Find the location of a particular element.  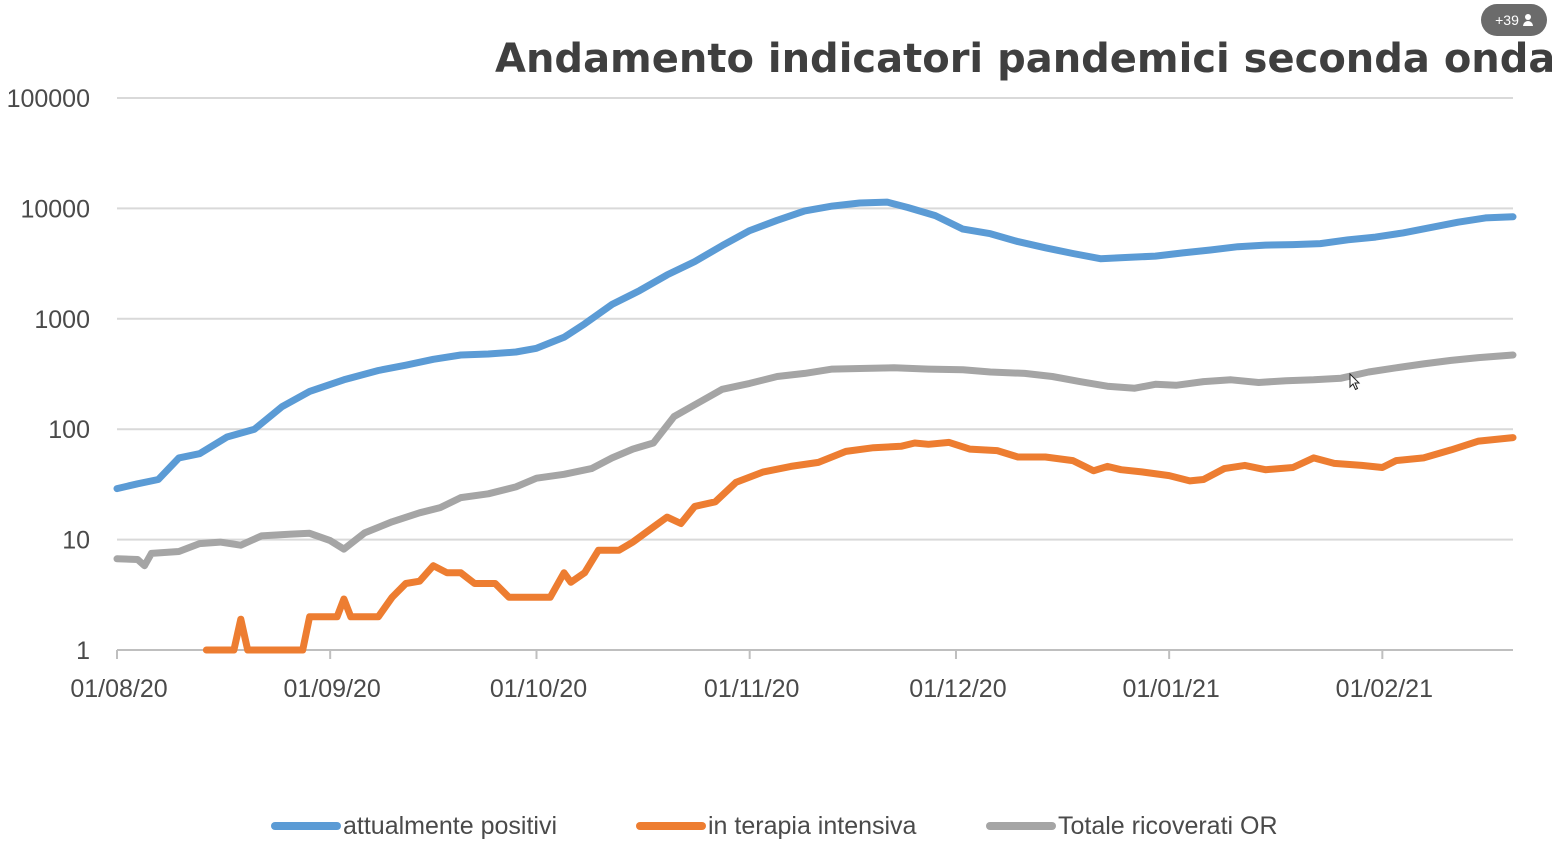

x-tick-label: 01/01/21 is located at coordinates (1170, 689).